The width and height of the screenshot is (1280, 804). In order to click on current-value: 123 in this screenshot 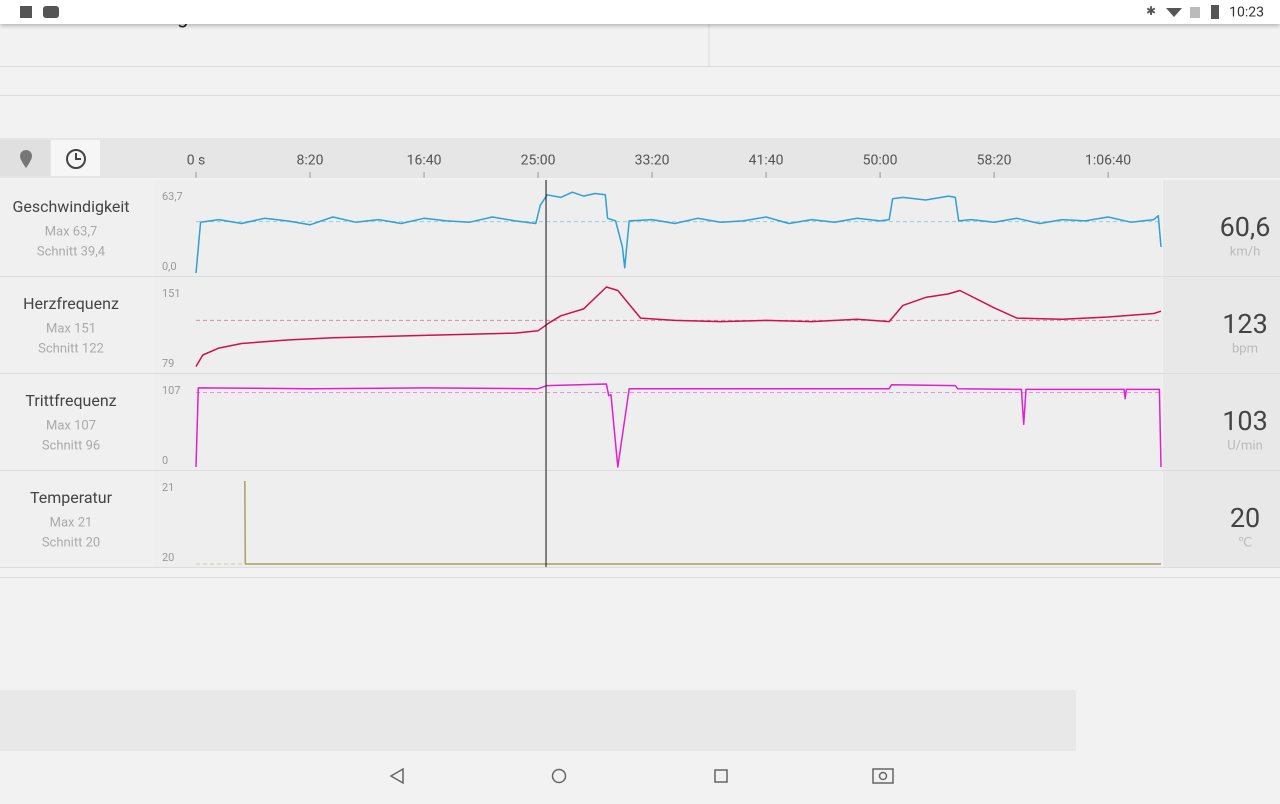, I will do `click(1245, 324)`.